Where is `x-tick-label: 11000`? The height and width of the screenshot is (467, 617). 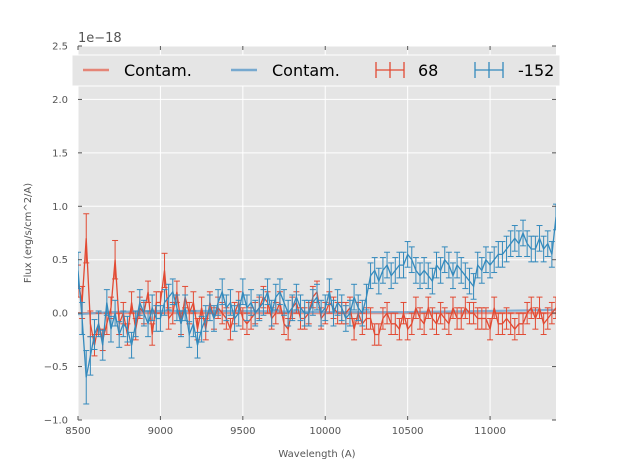 x-tick-label: 11000 is located at coordinates (490, 431).